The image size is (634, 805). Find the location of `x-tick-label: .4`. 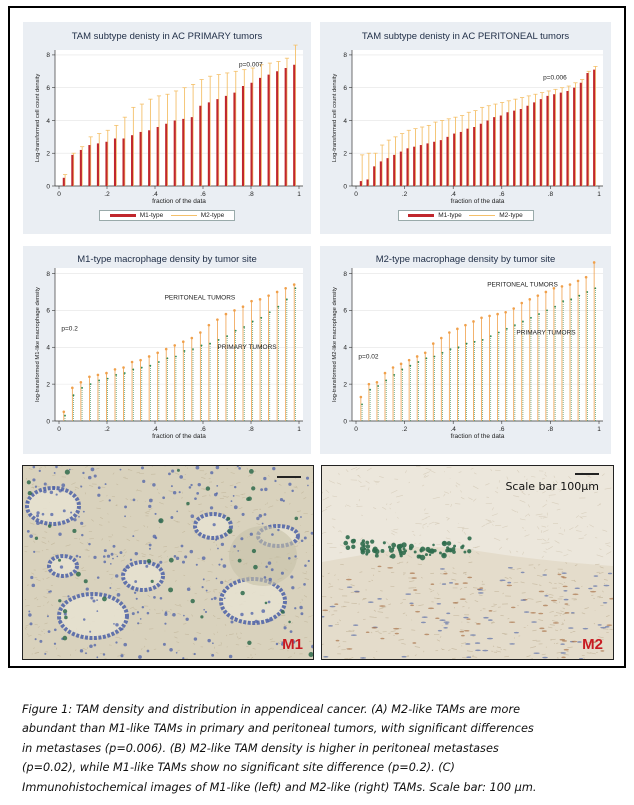

x-tick-label: .4 is located at coordinates (155, 429).